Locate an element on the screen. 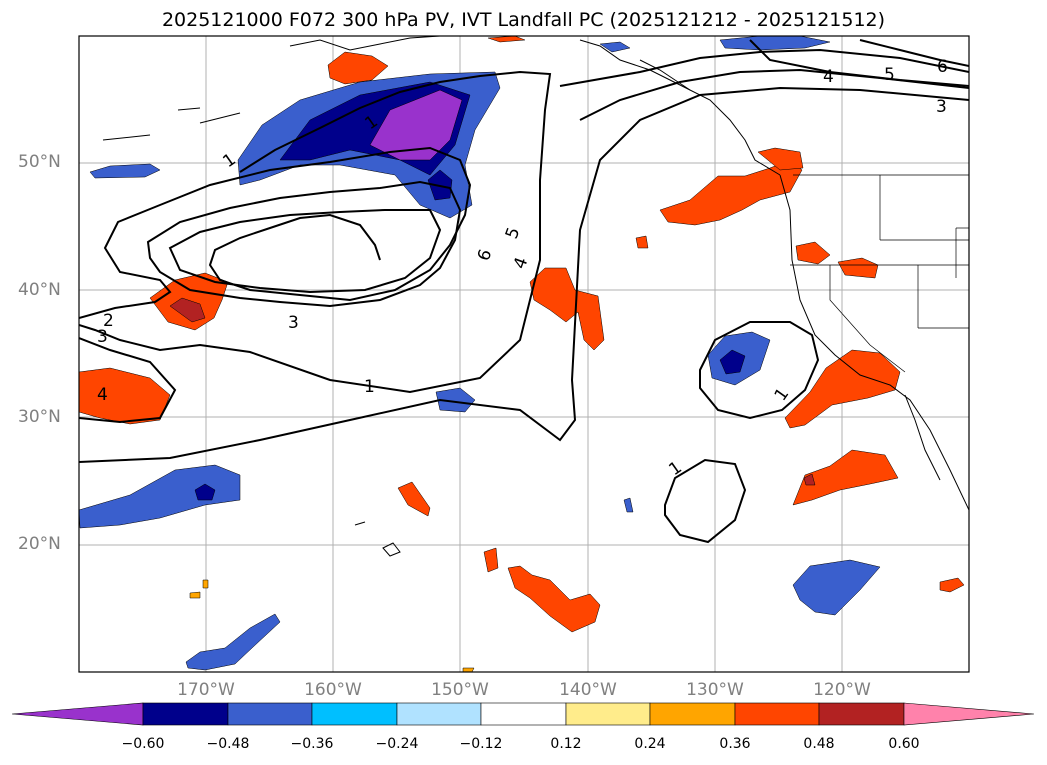 The height and width of the screenshot is (765, 1047). colorbar-tick: −0.48 is located at coordinates (228, 744).